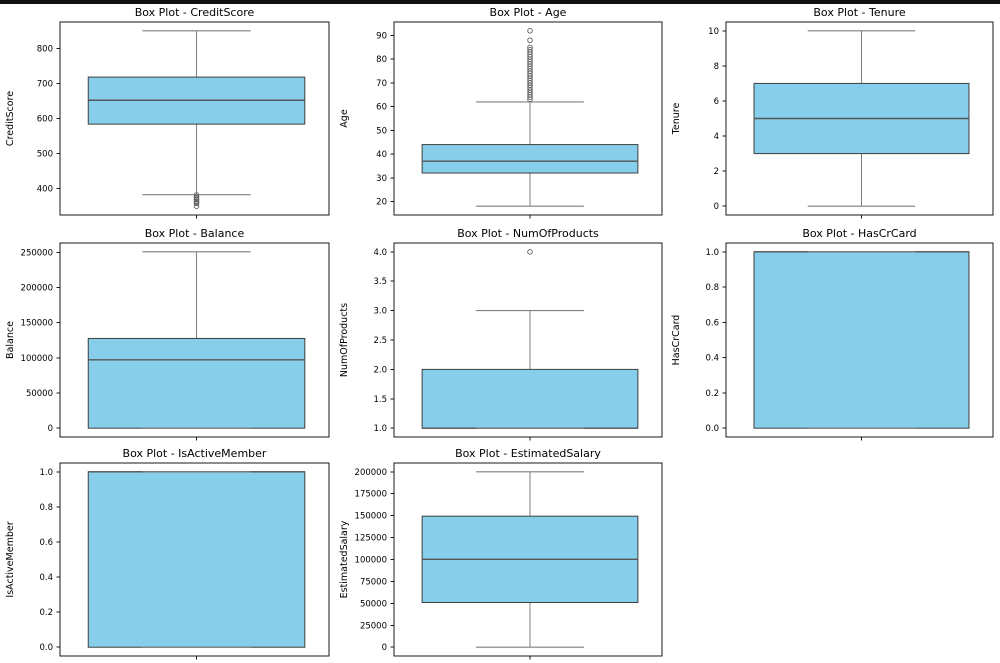  Describe the element at coordinates (380, 282) in the screenshot. I see `y-tick-label: 3.5` at that location.